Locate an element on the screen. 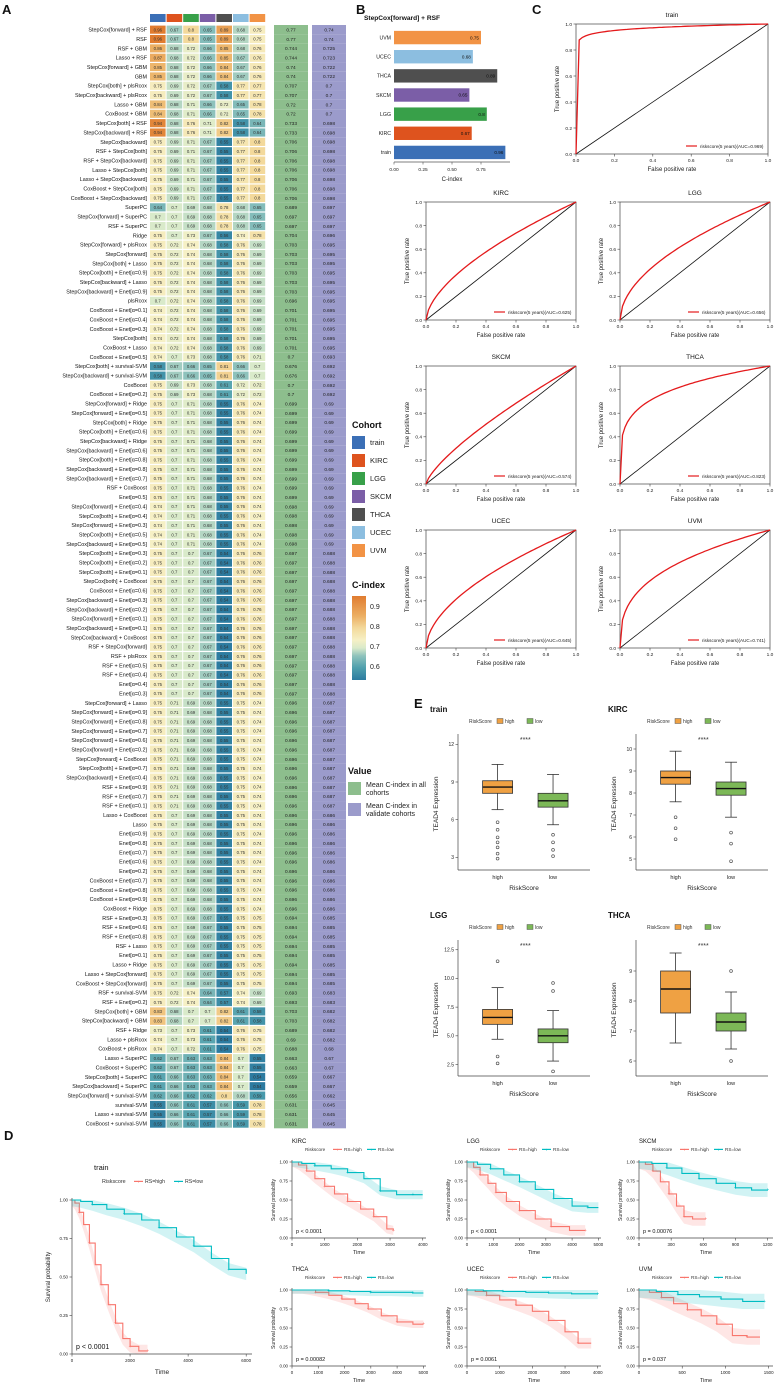  svg-text: riskscore(5 years)(AUC=0.645) is located at coordinates (540, 640).